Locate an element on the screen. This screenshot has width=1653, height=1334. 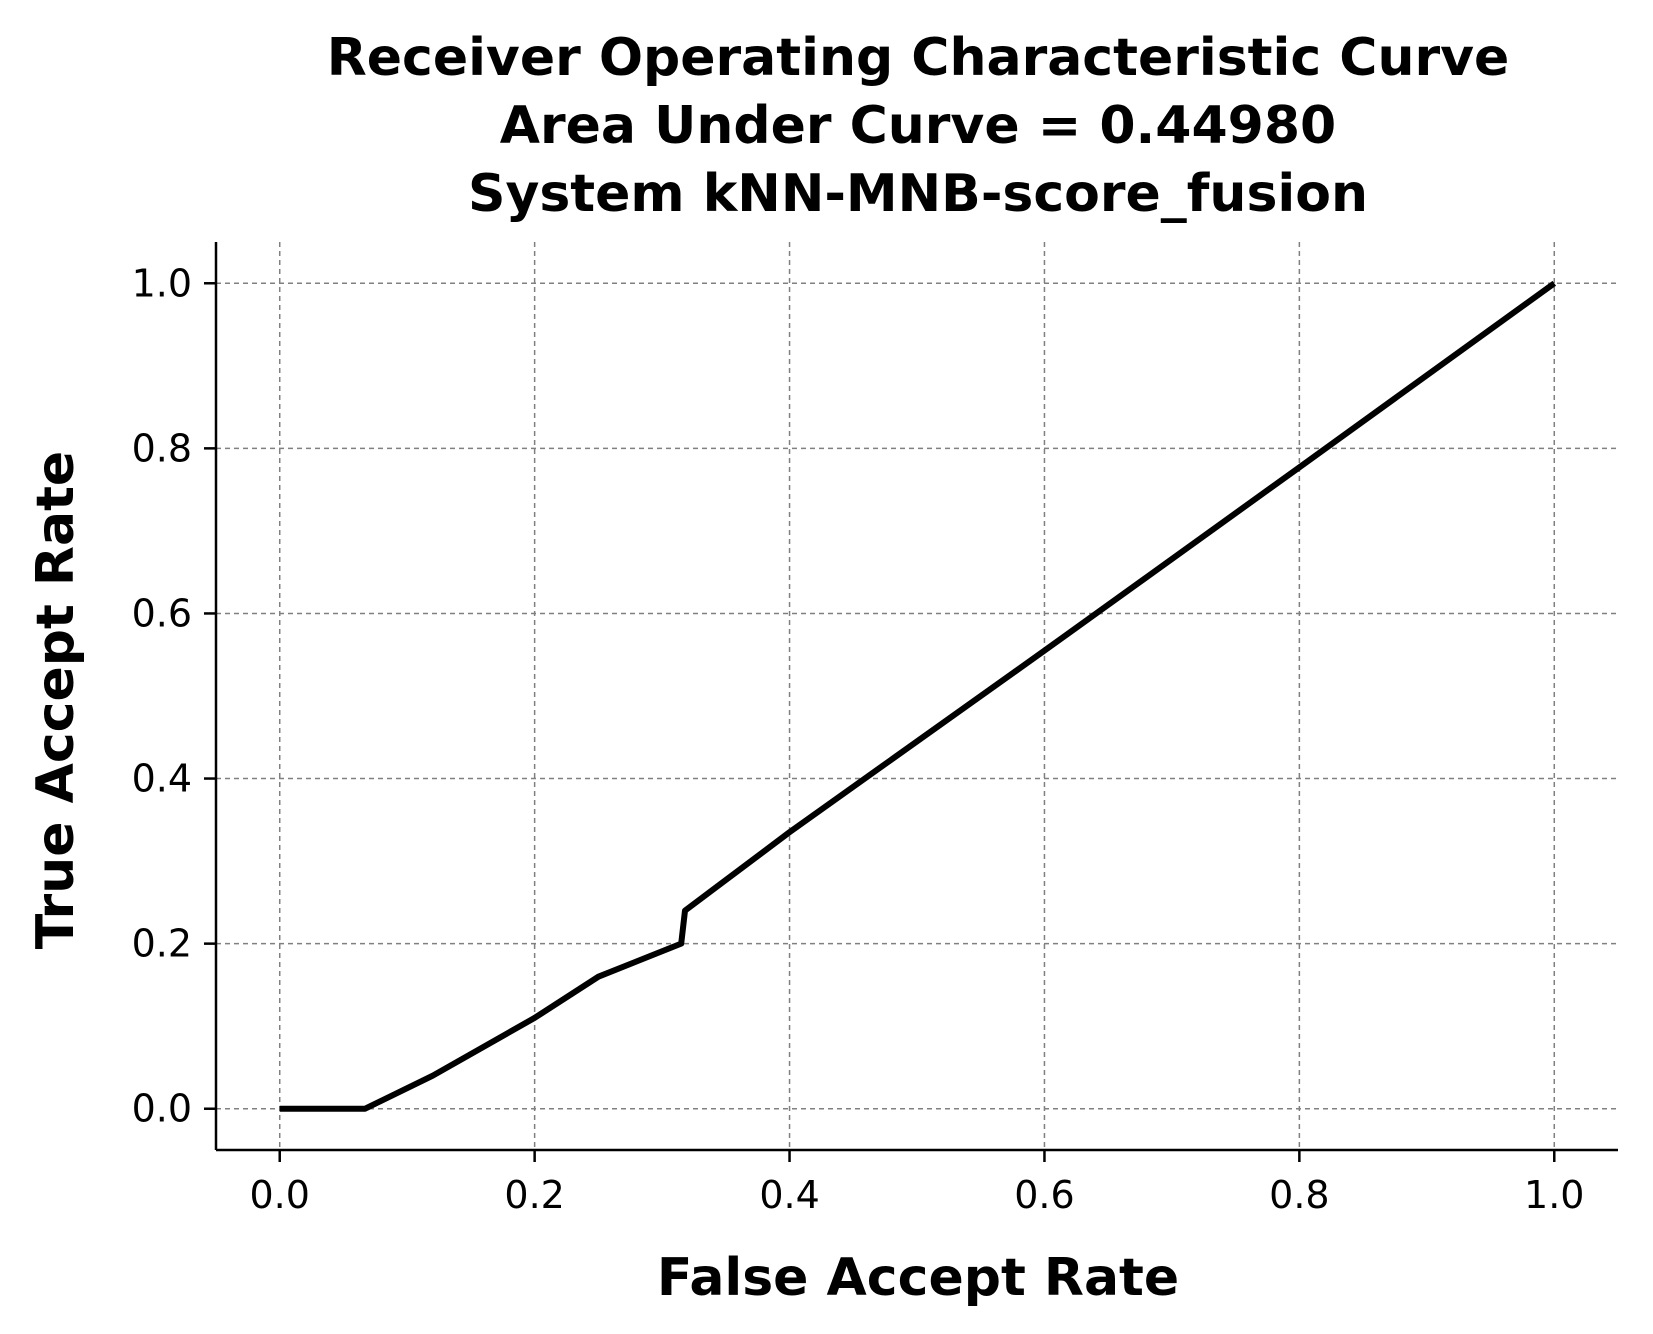
x-tick-label: 0.4 is located at coordinates (789, 1195).